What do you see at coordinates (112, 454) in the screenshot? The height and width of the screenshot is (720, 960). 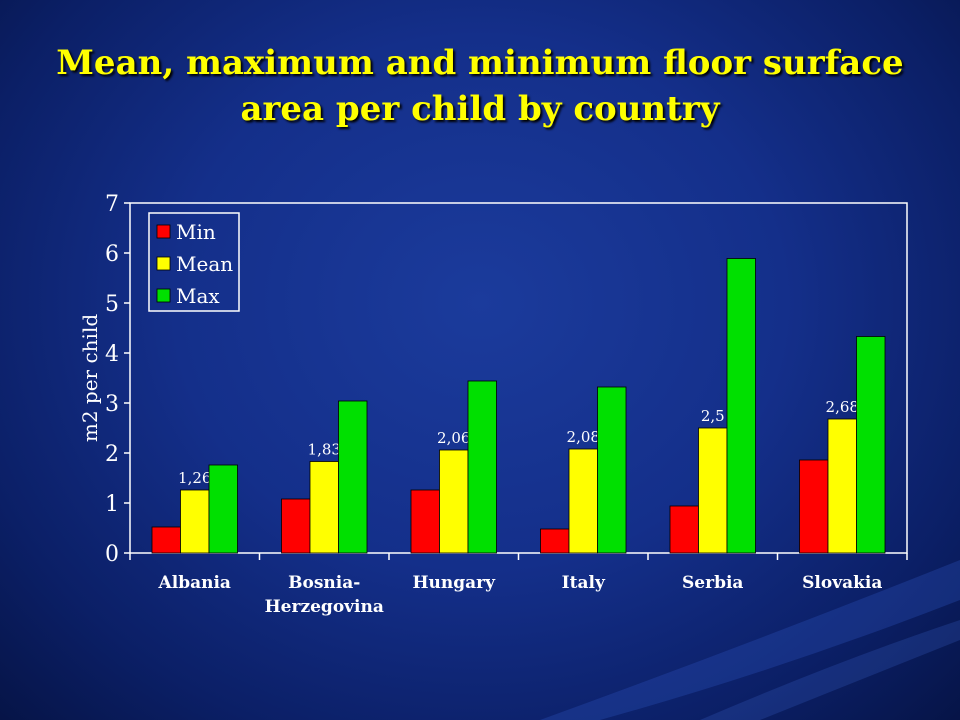 I see `y-tick-label: 2` at bounding box center [112, 454].